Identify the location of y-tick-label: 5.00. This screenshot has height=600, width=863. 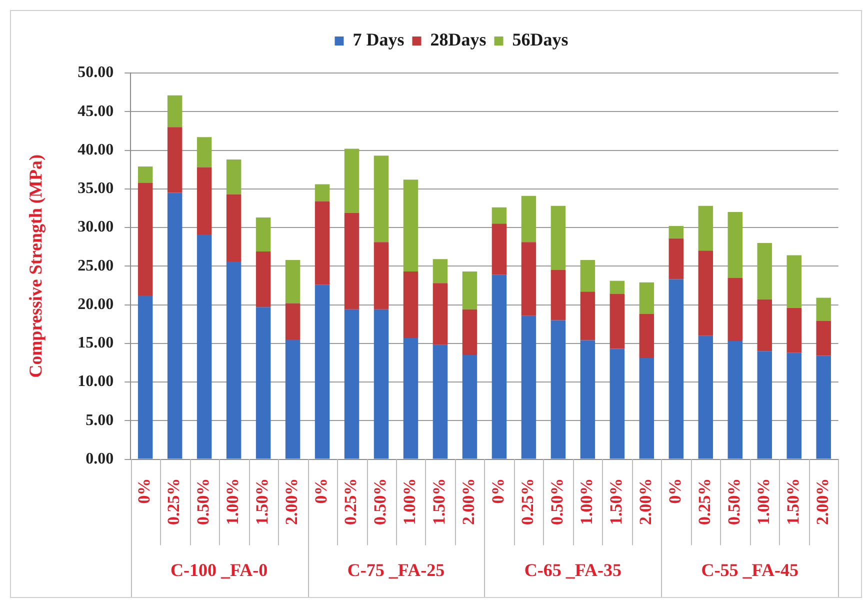
(100, 420).